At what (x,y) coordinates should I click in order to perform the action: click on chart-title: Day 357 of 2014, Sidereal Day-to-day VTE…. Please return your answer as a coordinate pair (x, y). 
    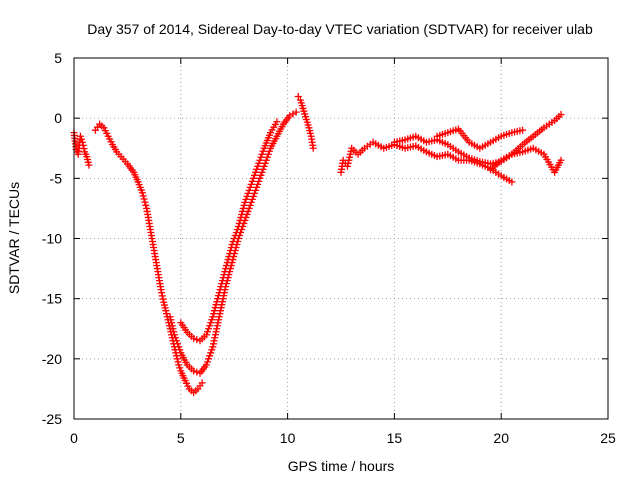
    Looking at the image, I should click on (340, 29).